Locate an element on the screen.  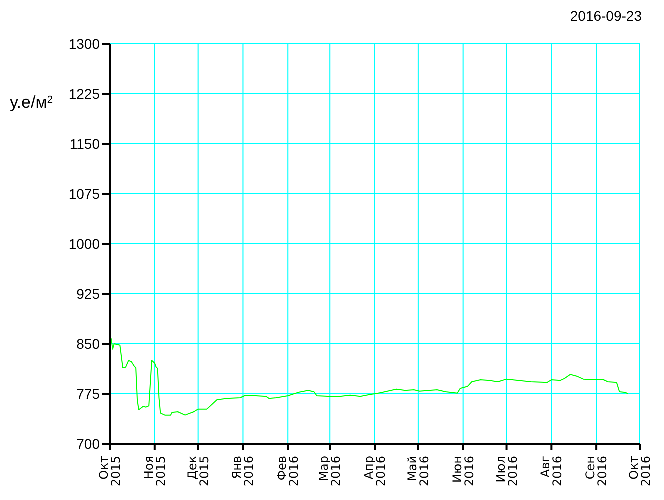
x-tick-label: Окт 2016 is located at coordinates (640, 471).